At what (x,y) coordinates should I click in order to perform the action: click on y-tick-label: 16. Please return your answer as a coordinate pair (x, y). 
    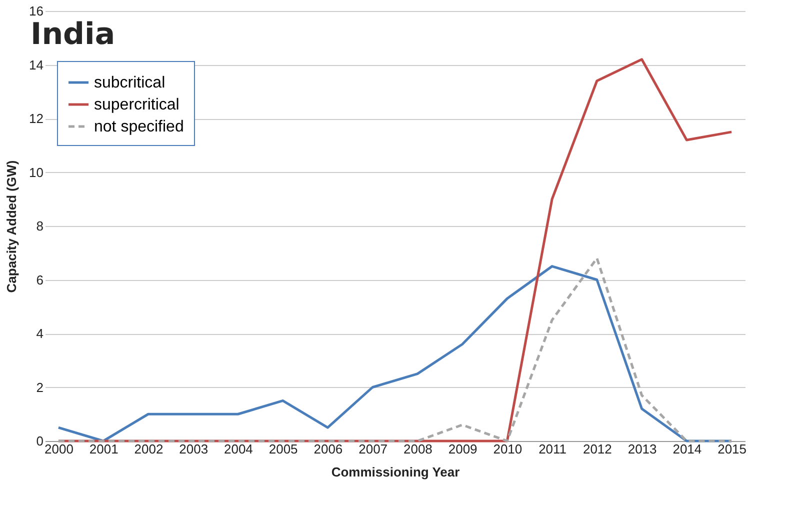
    Looking at the image, I should click on (36, 11).